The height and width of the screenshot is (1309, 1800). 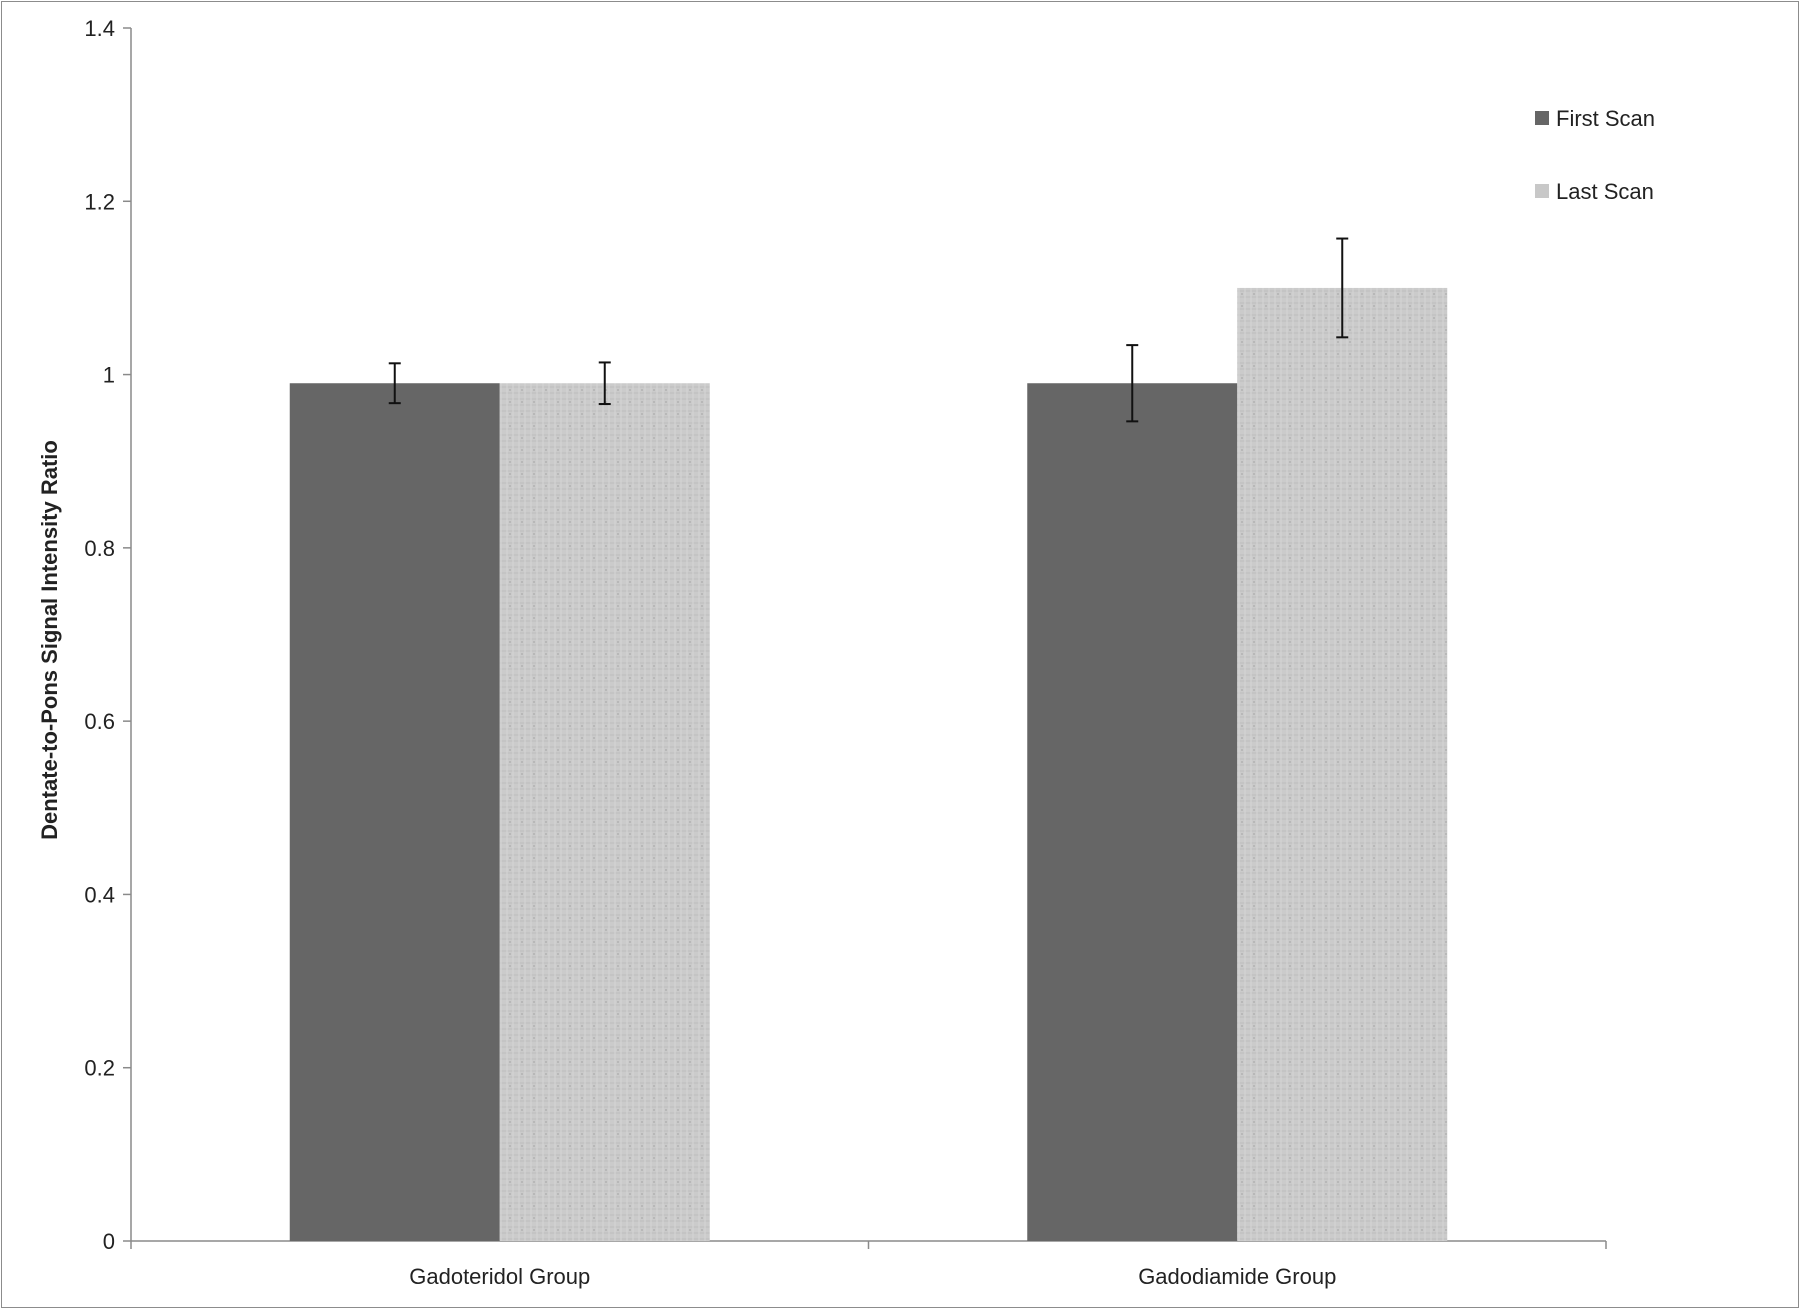 What do you see at coordinates (109, 375) in the screenshot?
I see `y-tick-label: 1` at bounding box center [109, 375].